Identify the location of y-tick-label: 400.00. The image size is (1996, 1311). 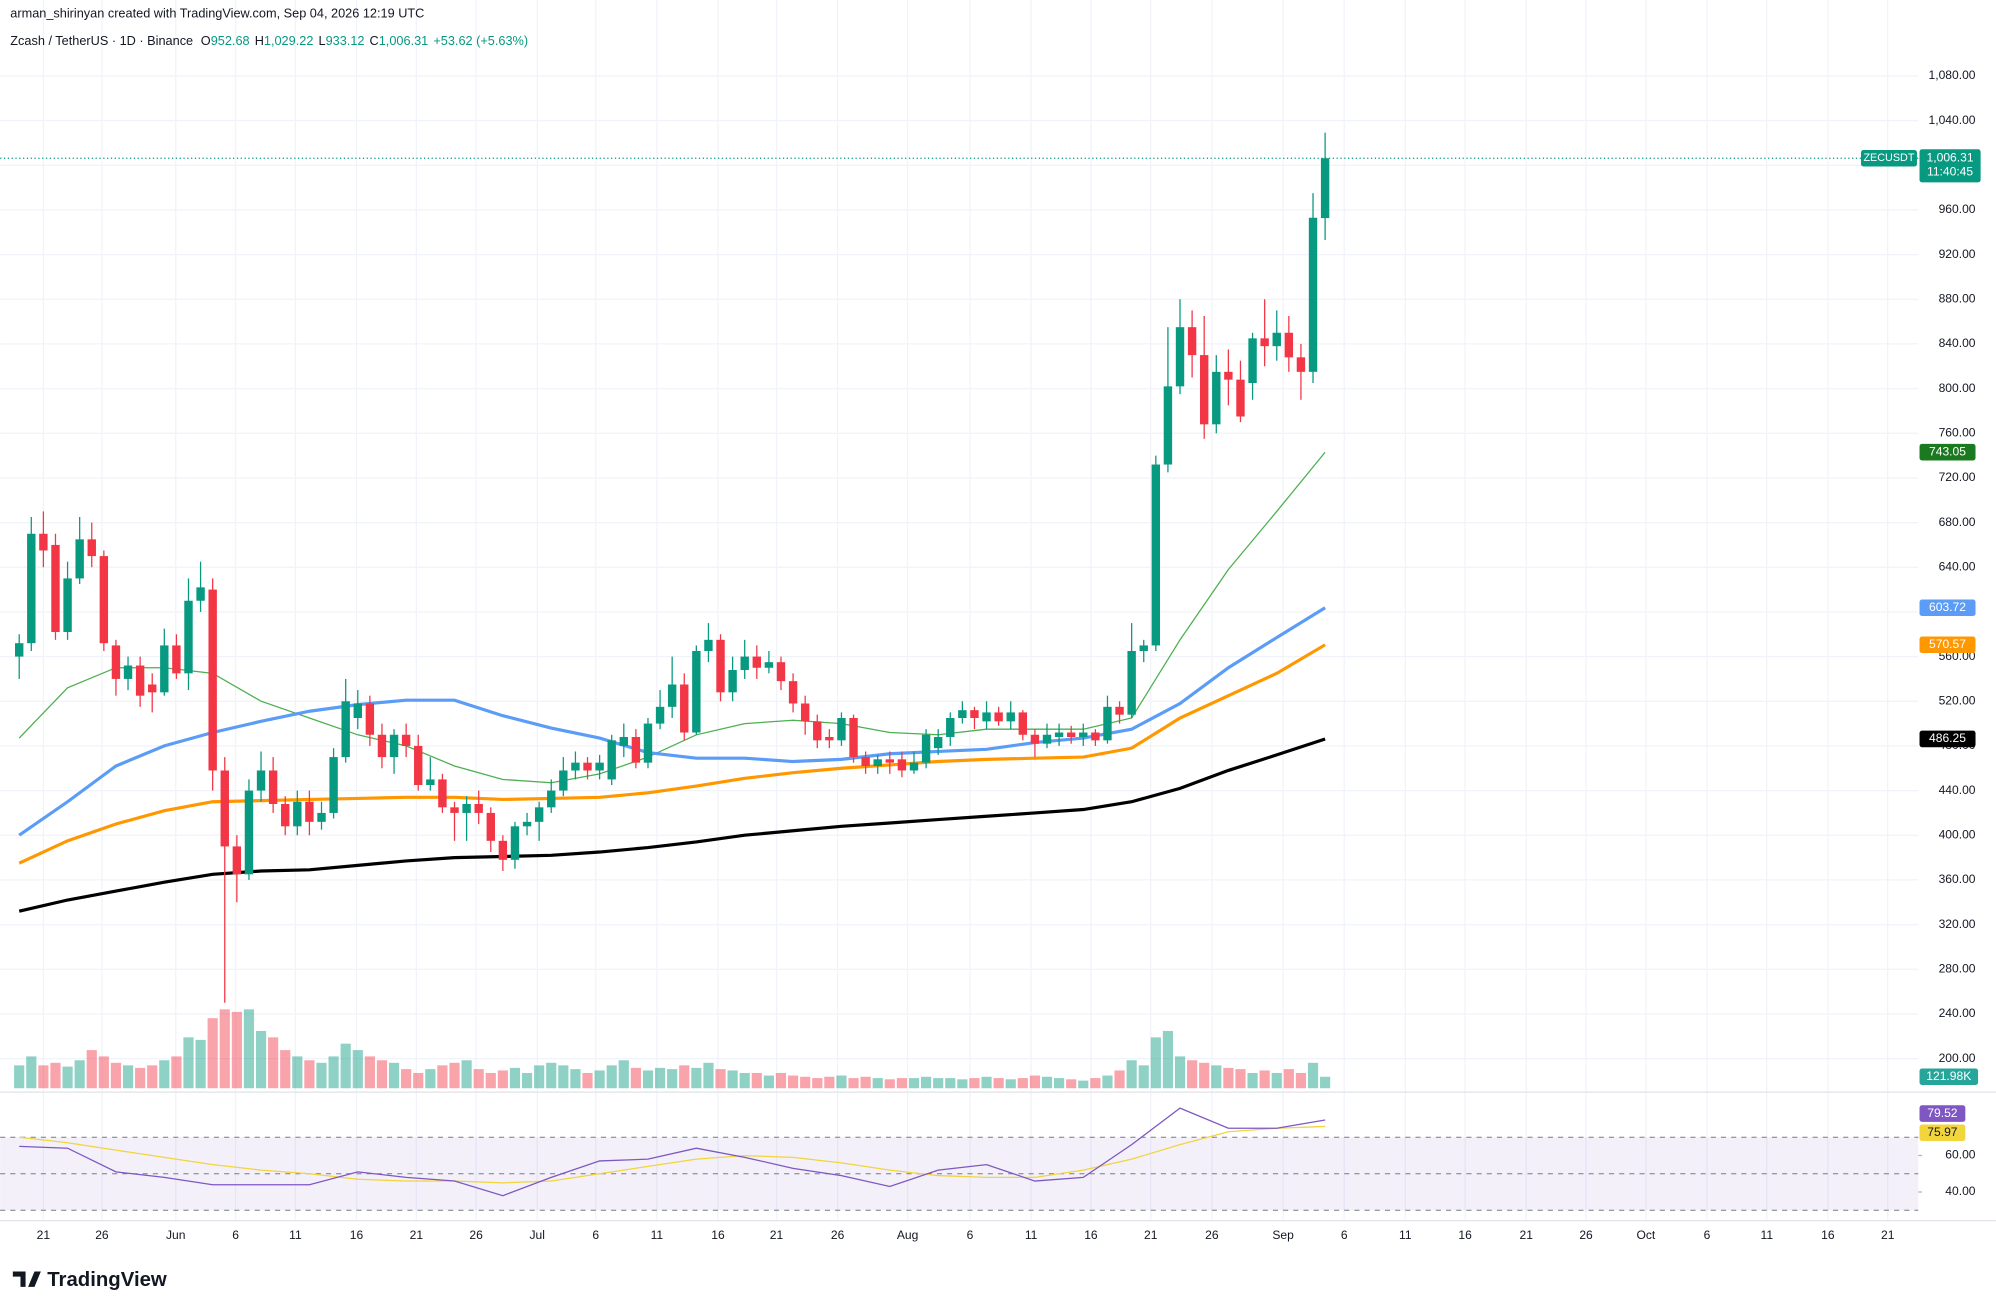
(1957, 834).